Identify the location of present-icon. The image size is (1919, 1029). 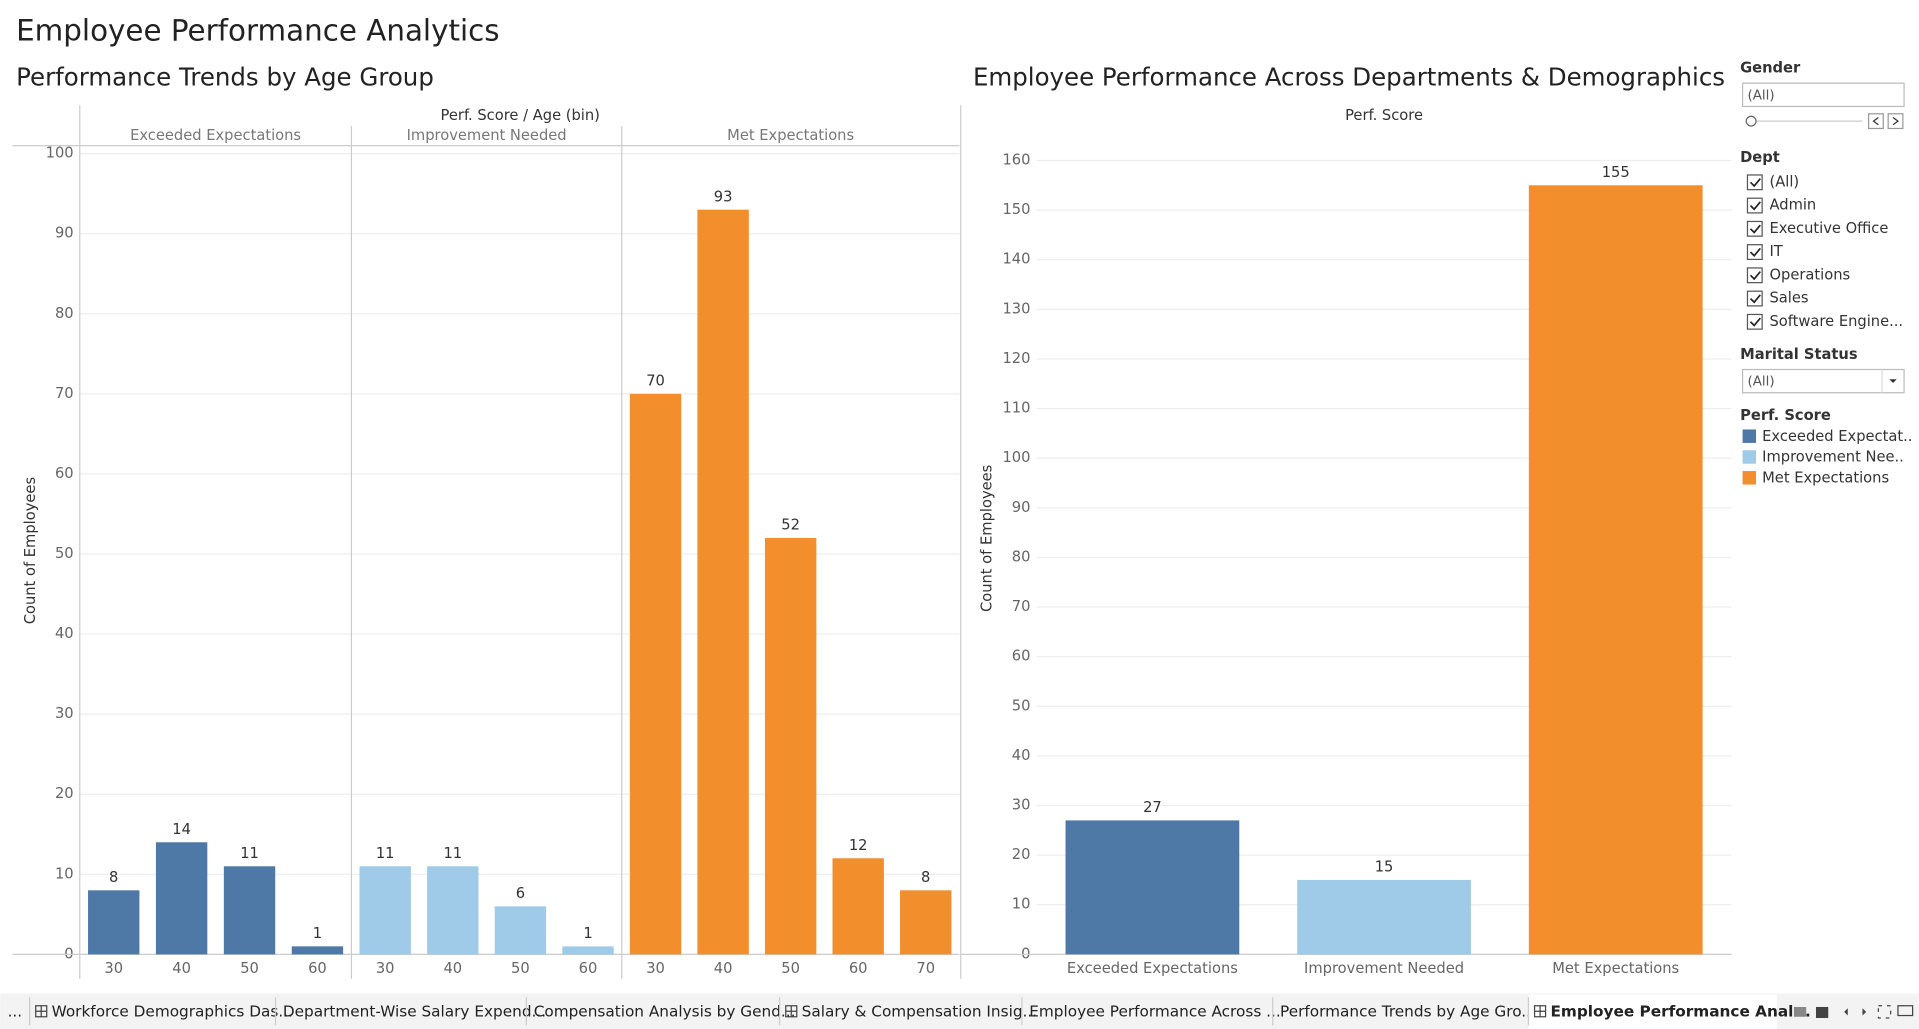
(1905, 1011).